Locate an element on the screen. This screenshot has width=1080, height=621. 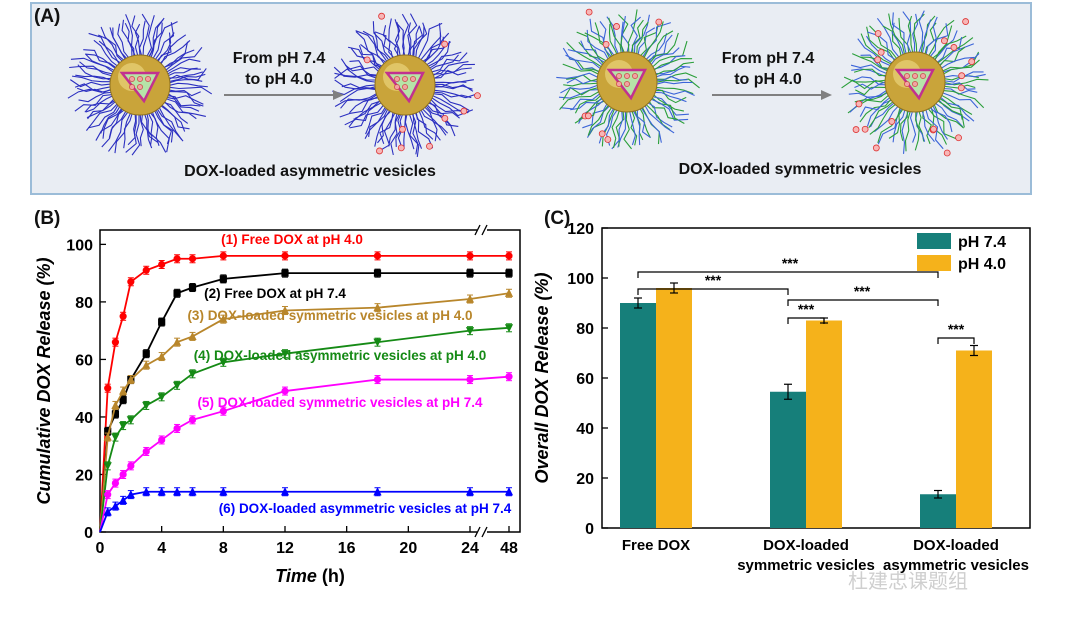
y-axis-label: Cumulative DOX Release (%) is located at coordinates (44, 380).